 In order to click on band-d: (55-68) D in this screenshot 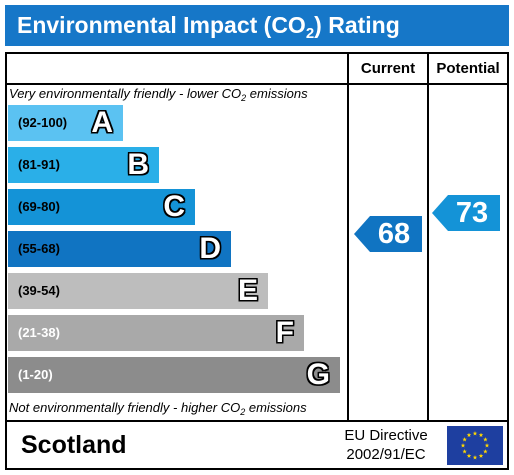, I will do `click(119, 249)`.